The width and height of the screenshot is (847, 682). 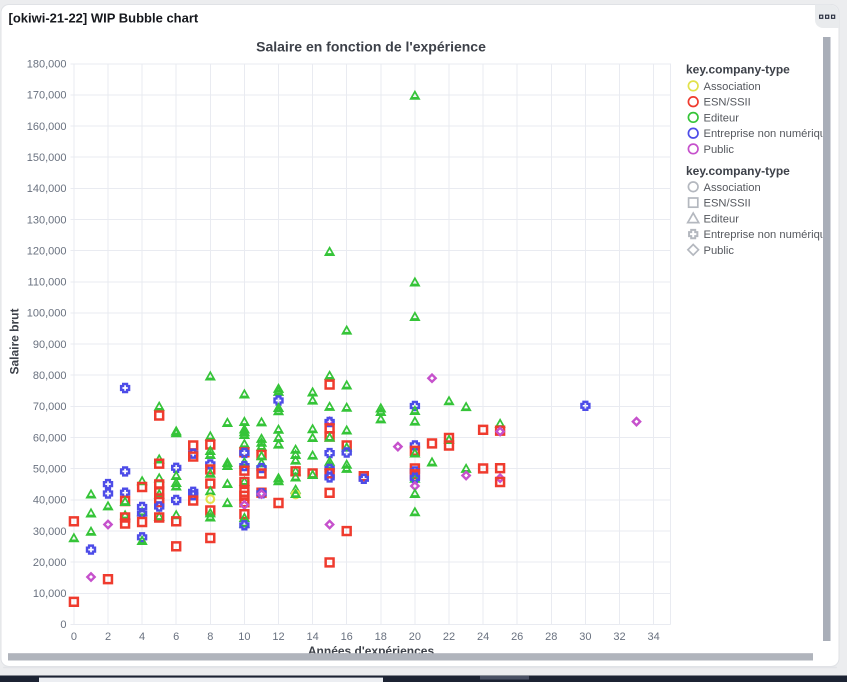 What do you see at coordinates (50, 470) in the screenshot?
I see `svg-text: 50,000` at bounding box center [50, 470].